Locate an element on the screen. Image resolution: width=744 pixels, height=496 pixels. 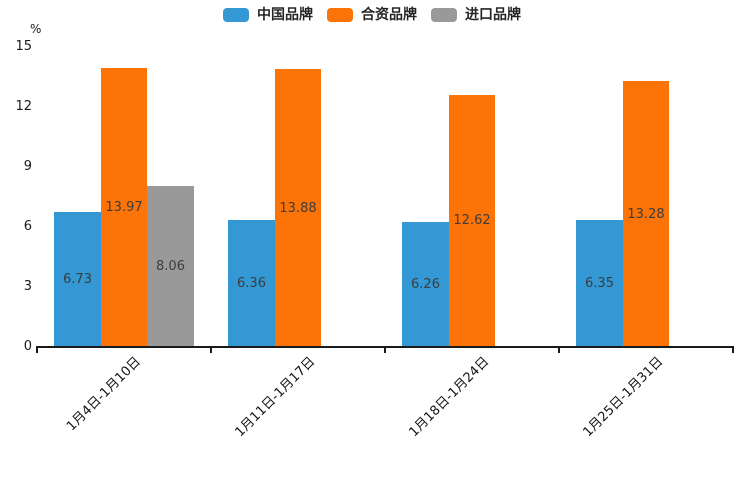
legend-item-import-brand: 进口品牌 is located at coordinates (476, 15).